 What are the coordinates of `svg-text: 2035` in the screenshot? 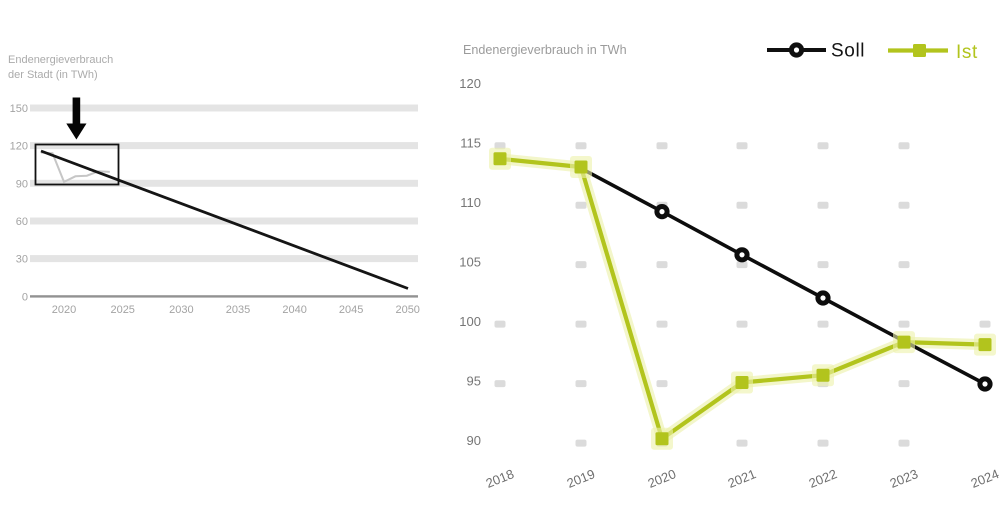 It's located at (238, 310).